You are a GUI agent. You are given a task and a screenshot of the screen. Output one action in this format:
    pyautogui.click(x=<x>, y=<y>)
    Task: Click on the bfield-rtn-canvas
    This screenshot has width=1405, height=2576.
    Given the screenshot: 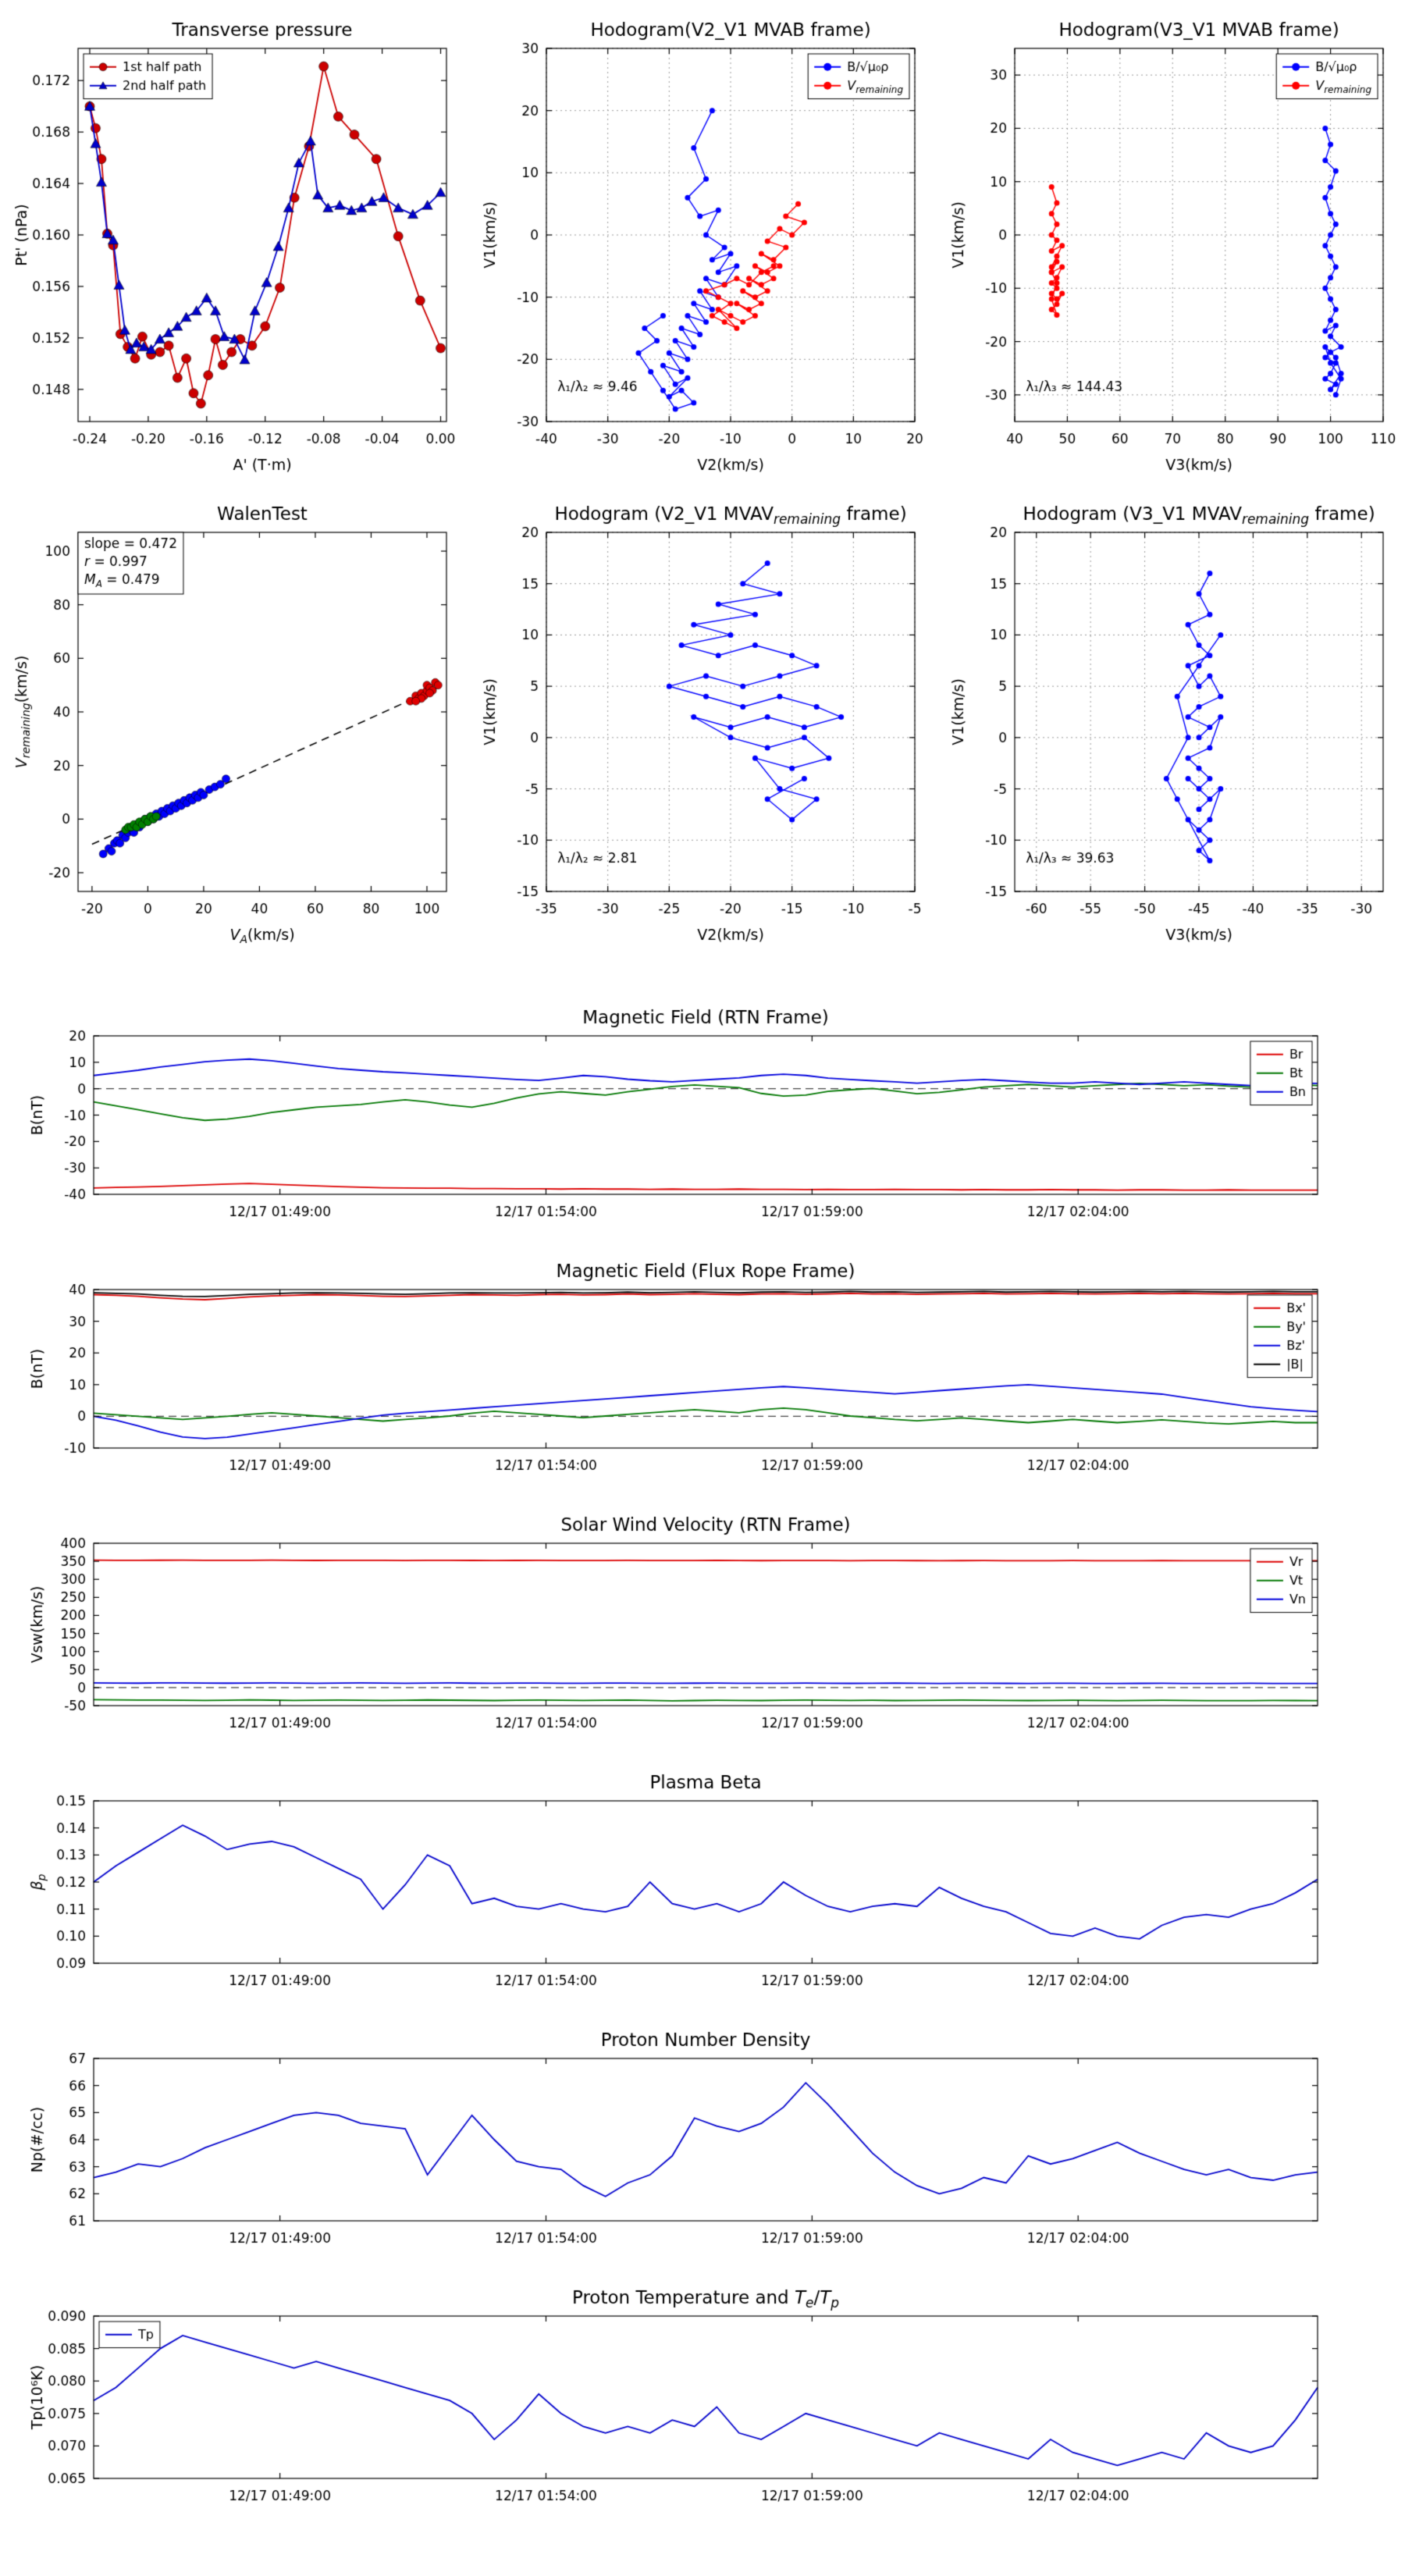 What is the action you would take?
    pyautogui.click(x=703, y=1106)
    